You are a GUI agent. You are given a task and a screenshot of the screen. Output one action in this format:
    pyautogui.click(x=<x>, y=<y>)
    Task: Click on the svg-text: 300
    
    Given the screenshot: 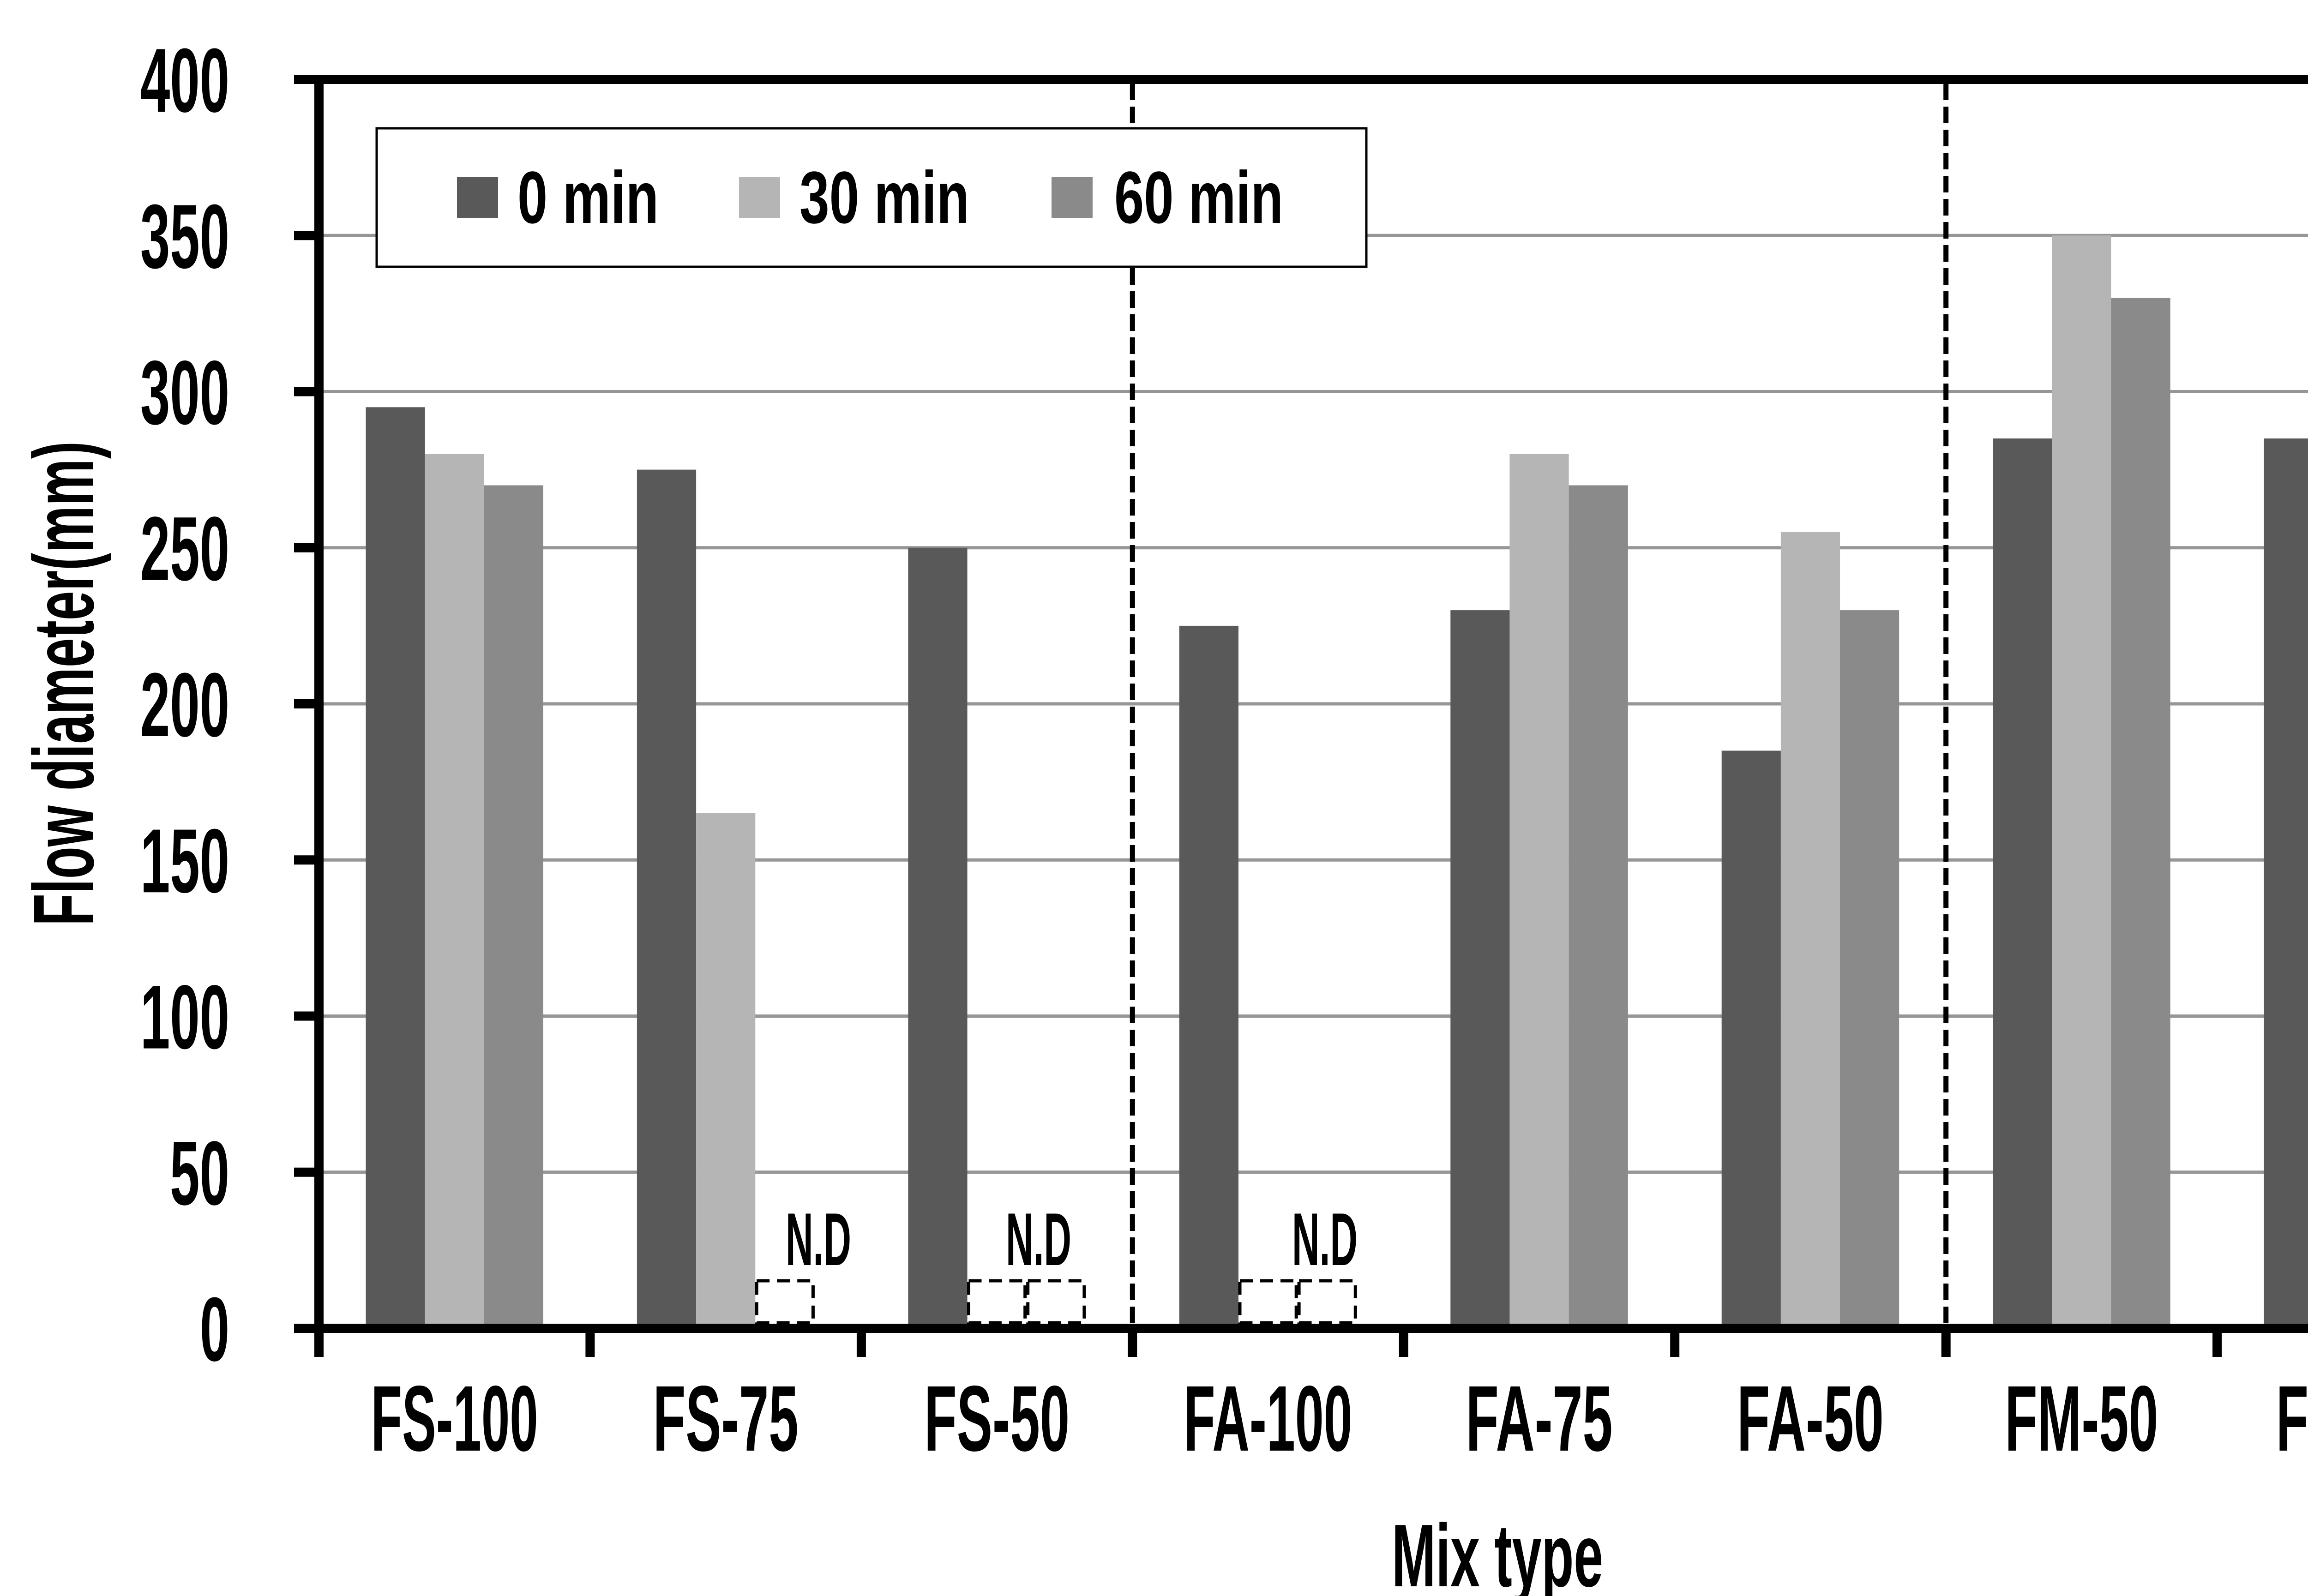 What is the action you would take?
    pyautogui.click(x=184, y=393)
    